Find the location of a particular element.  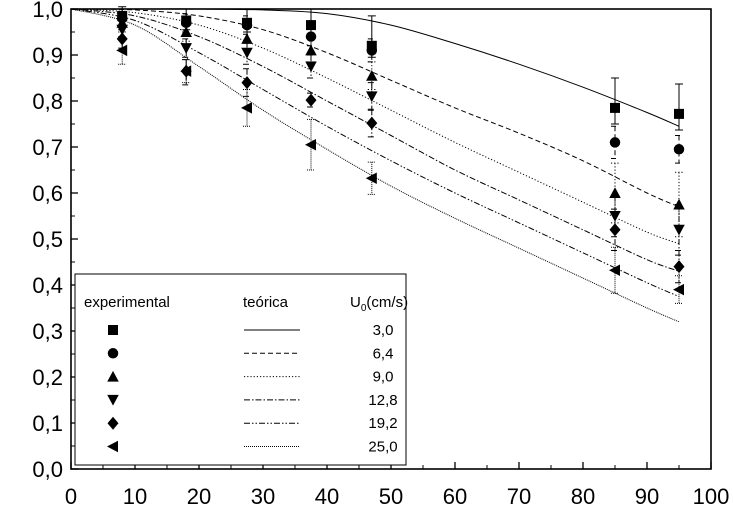

y-tick-label: 0,9 is located at coordinates (47, 55).